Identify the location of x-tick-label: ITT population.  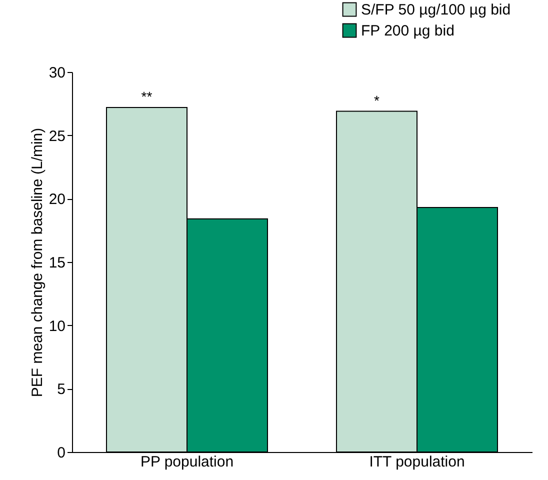
(417, 462).